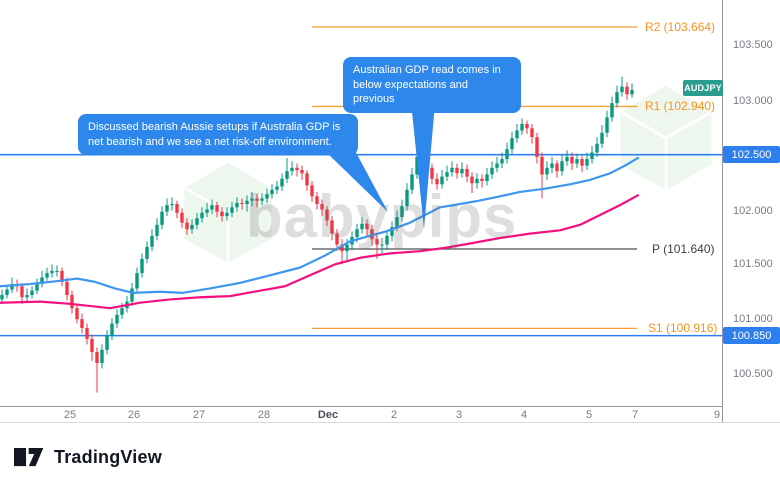 The width and height of the screenshot is (780, 483). I want to click on time-tick-label: 5, so click(589, 415).